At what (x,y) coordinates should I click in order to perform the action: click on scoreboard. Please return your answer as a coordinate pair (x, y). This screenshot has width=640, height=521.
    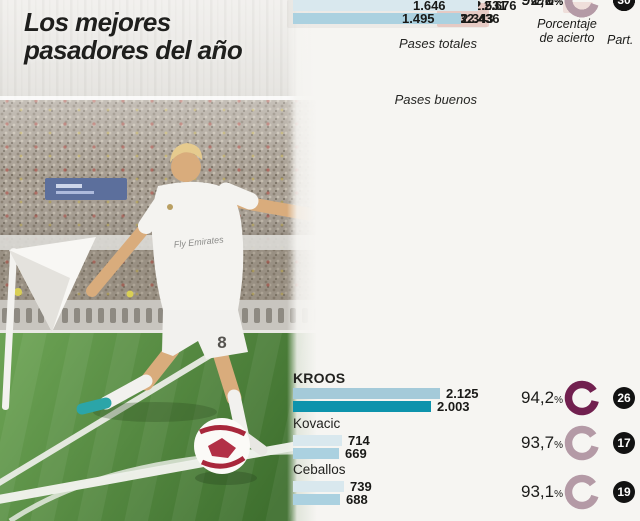
    Looking at the image, I should click on (86, 189).